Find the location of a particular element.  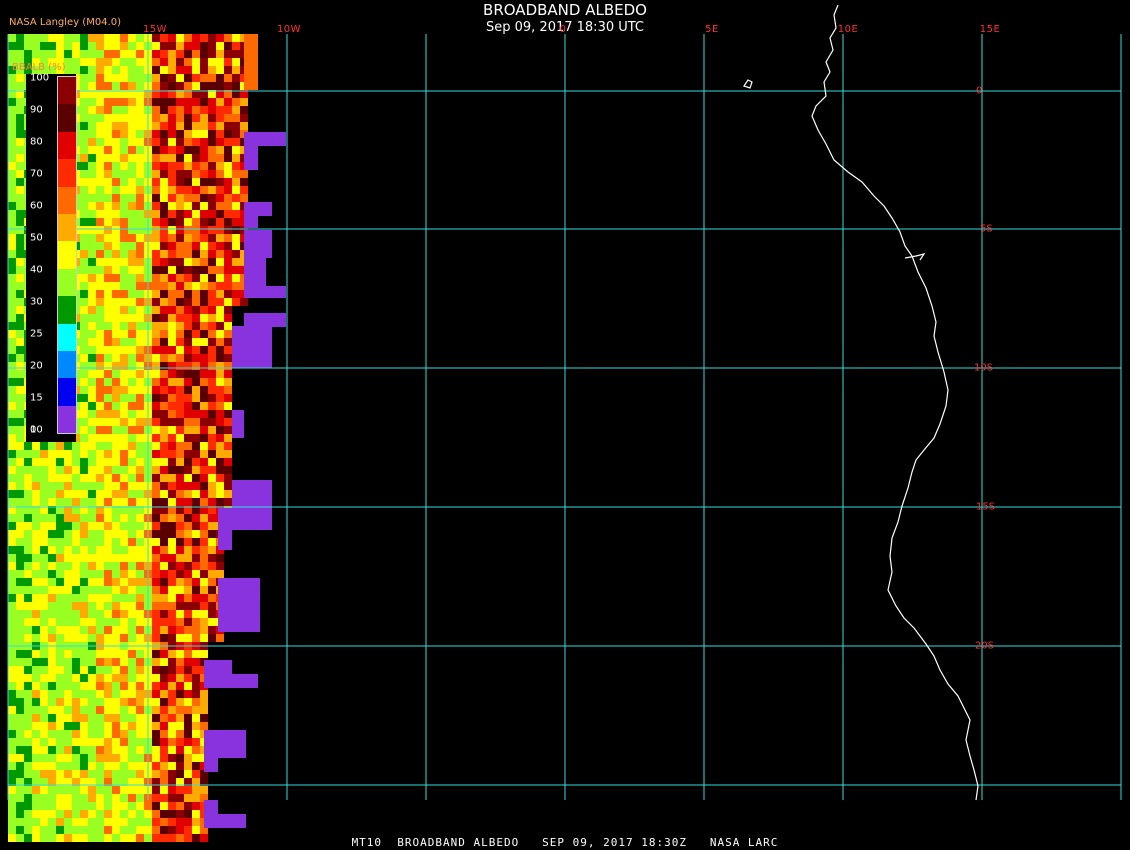

lon-label-15e: 15E is located at coordinates (990, 29).